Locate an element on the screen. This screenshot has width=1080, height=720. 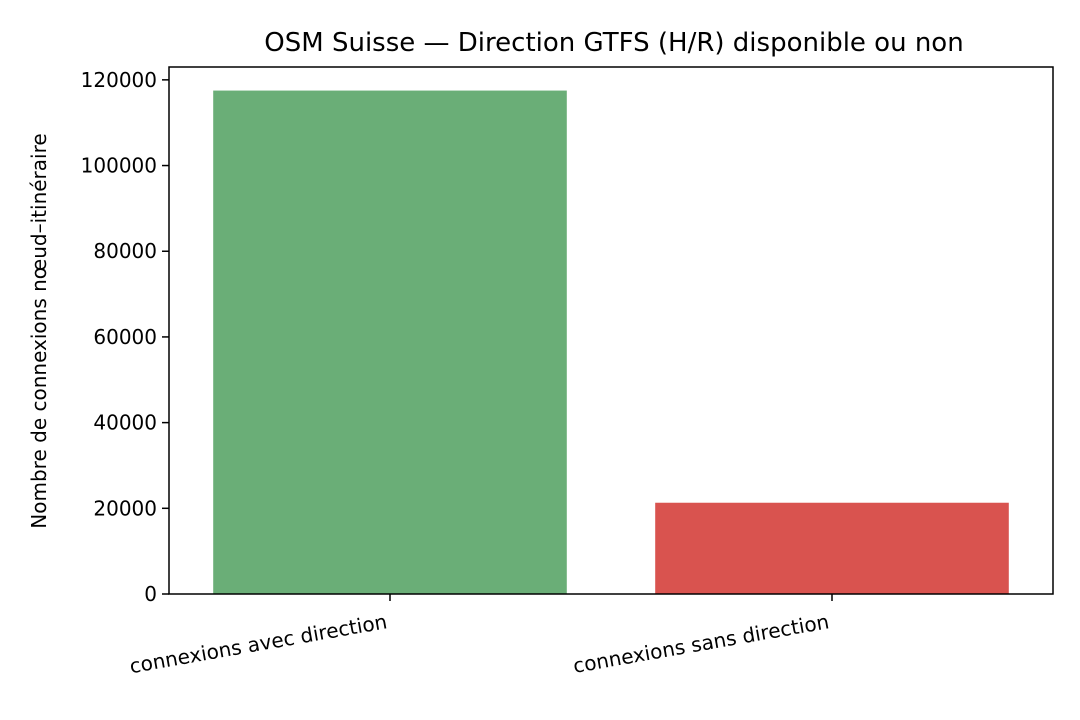
y-tick-label-4: 80000 is located at coordinates (125, 251).